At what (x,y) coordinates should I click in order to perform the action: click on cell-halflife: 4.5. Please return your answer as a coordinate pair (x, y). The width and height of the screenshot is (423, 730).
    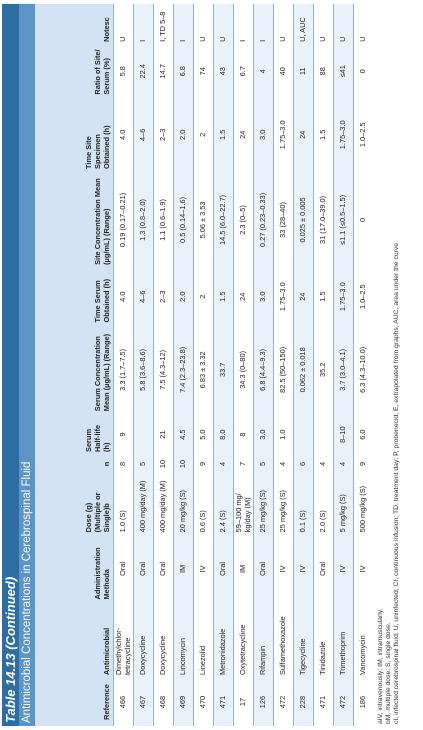
    Looking at the image, I should click on (183, 434).